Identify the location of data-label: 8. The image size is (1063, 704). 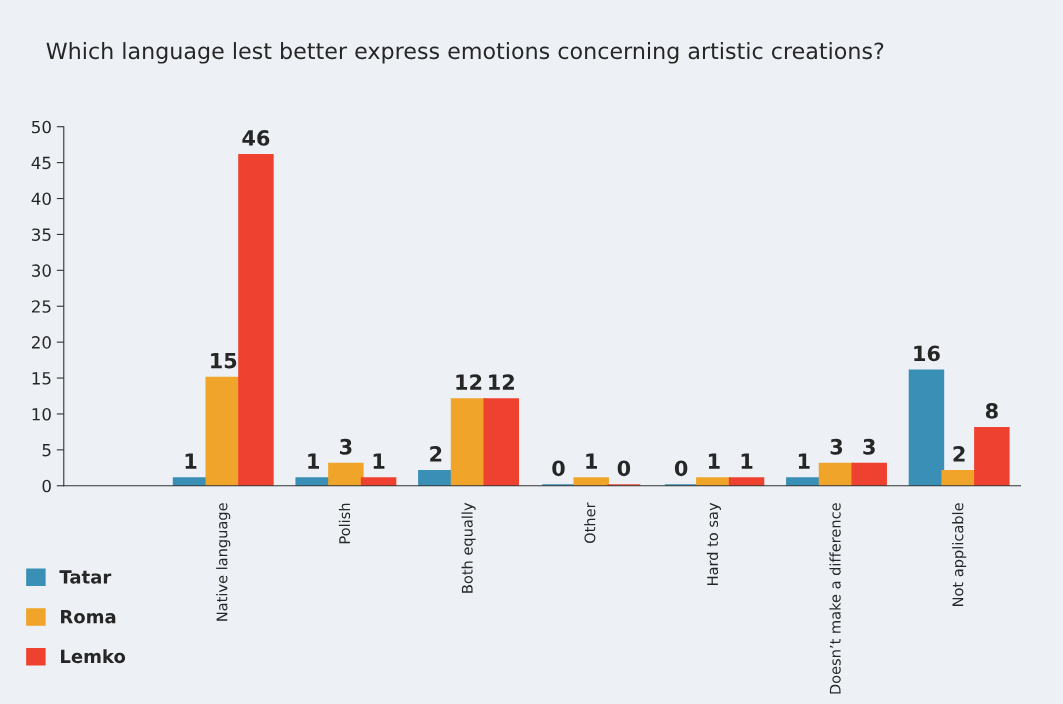
(991, 410).